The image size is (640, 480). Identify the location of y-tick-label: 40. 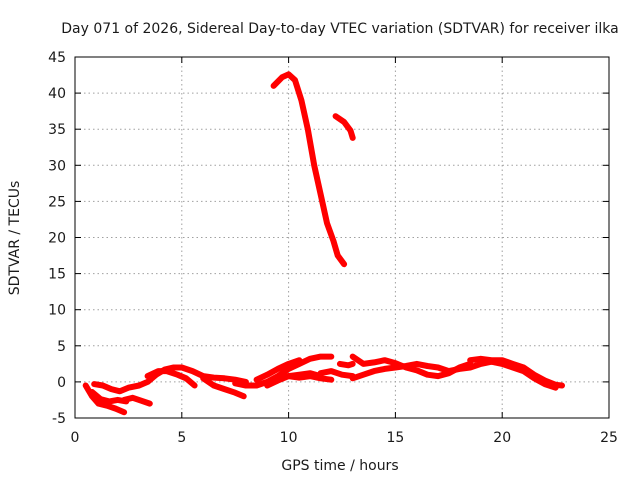
(57, 94).